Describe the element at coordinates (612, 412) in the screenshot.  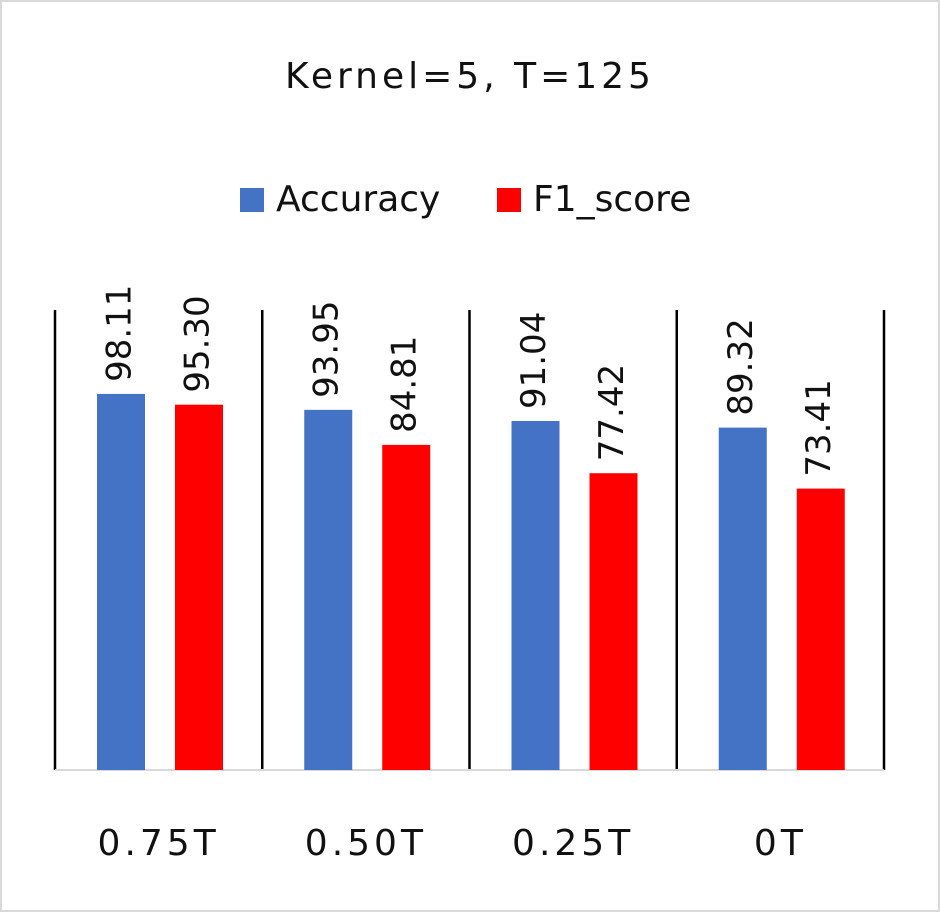
I see `value-label: 77.42` at that location.